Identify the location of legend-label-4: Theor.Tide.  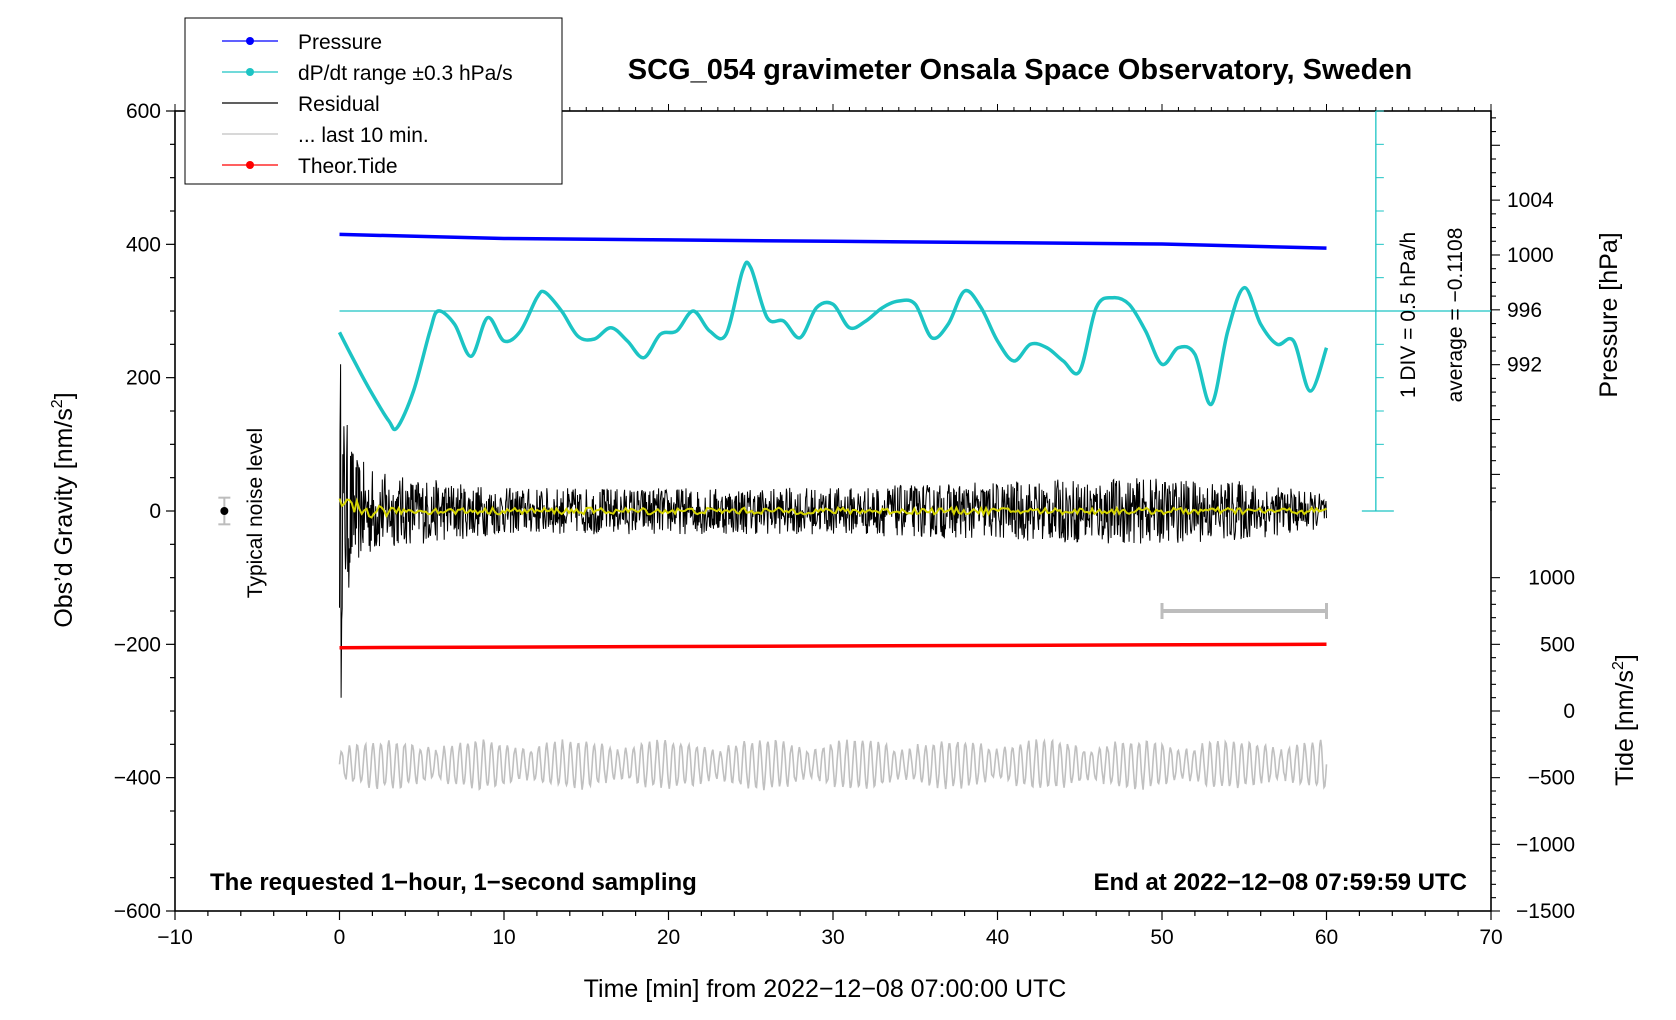
(348, 166).